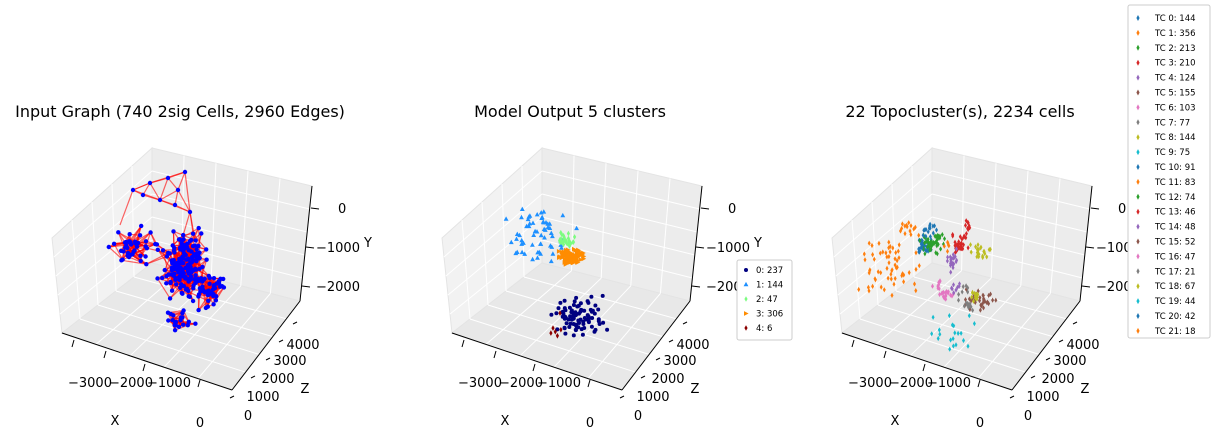 This screenshot has width=1215, height=441. What do you see at coordinates (1175, 228) in the screenshot?
I see `legend-entry-label: TC 14: 48` at bounding box center [1175, 228].